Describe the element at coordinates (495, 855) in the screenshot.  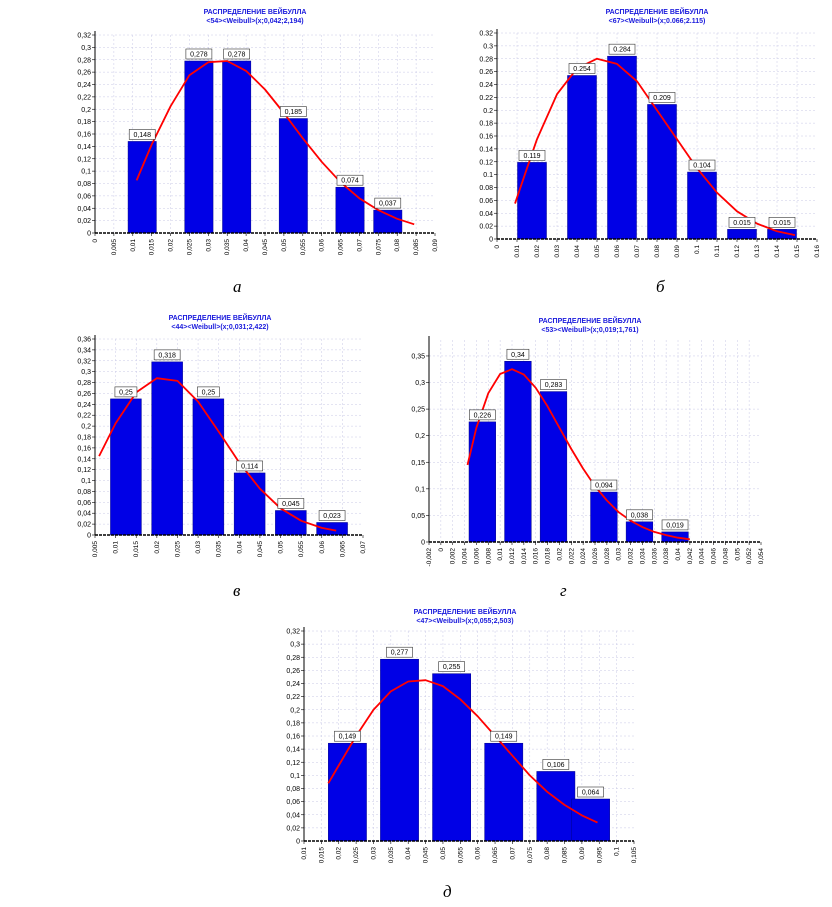
I see `x-tick-label: 0,065` at that location.